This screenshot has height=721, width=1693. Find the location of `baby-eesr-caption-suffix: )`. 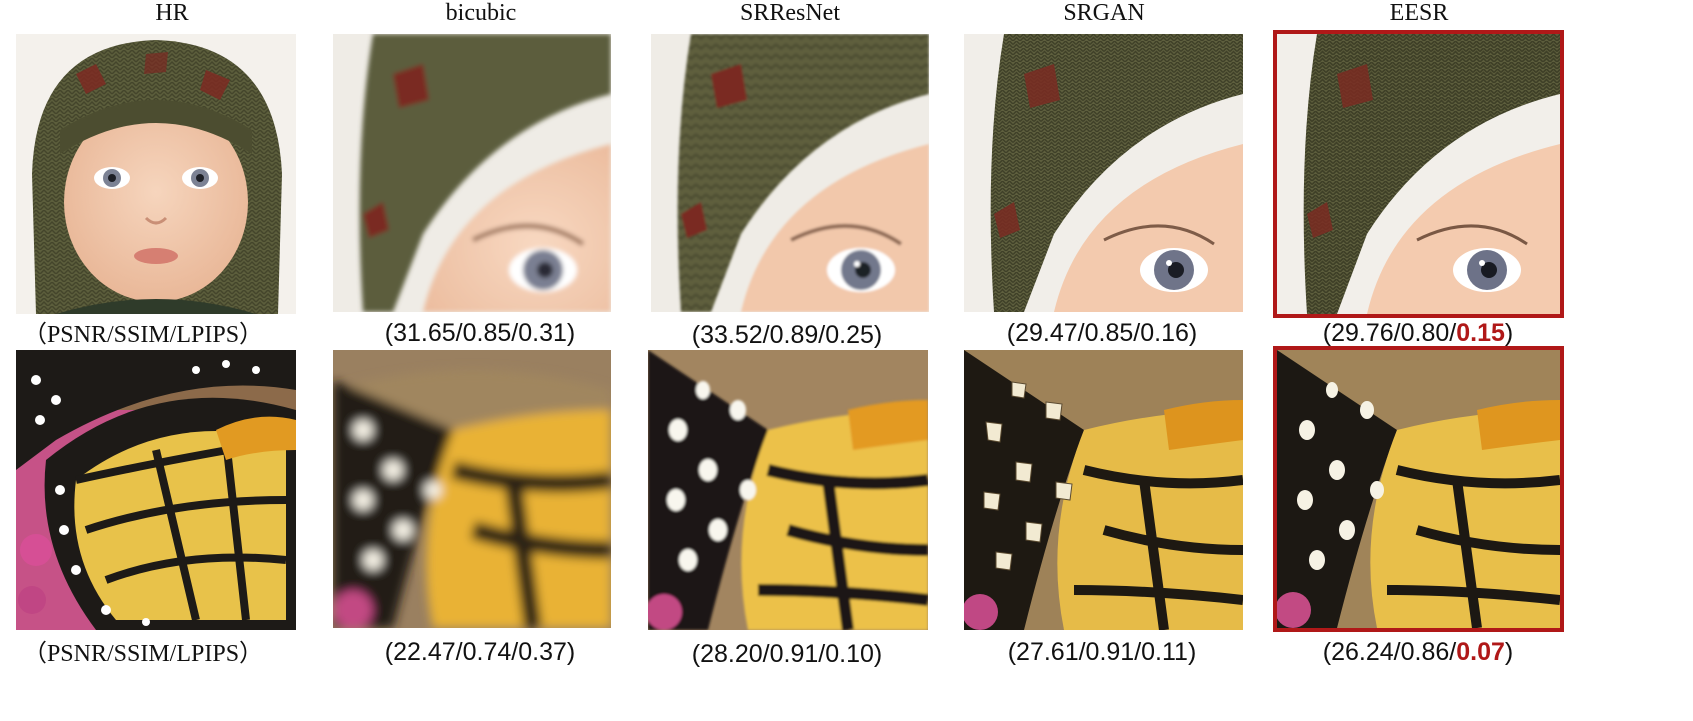

baby-eesr-caption-suffix: ) is located at coordinates (1509, 333).